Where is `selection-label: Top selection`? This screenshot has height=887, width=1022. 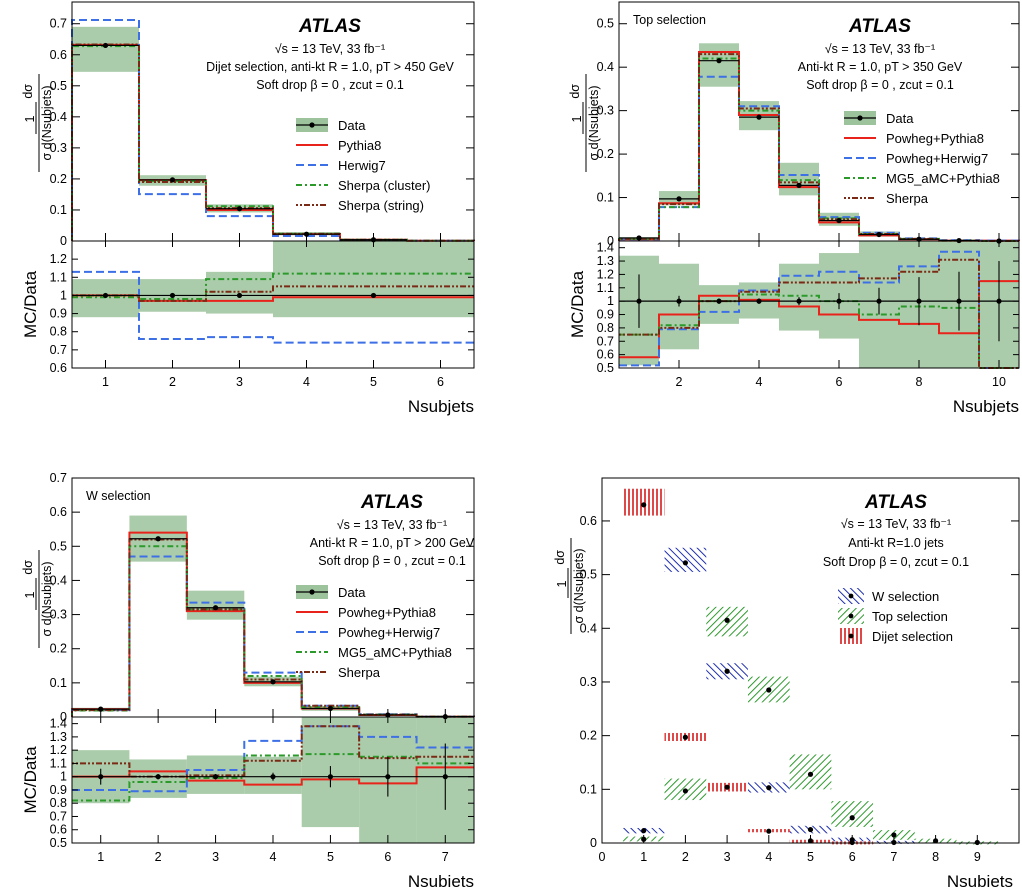 selection-label: Top selection is located at coordinates (669, 20).